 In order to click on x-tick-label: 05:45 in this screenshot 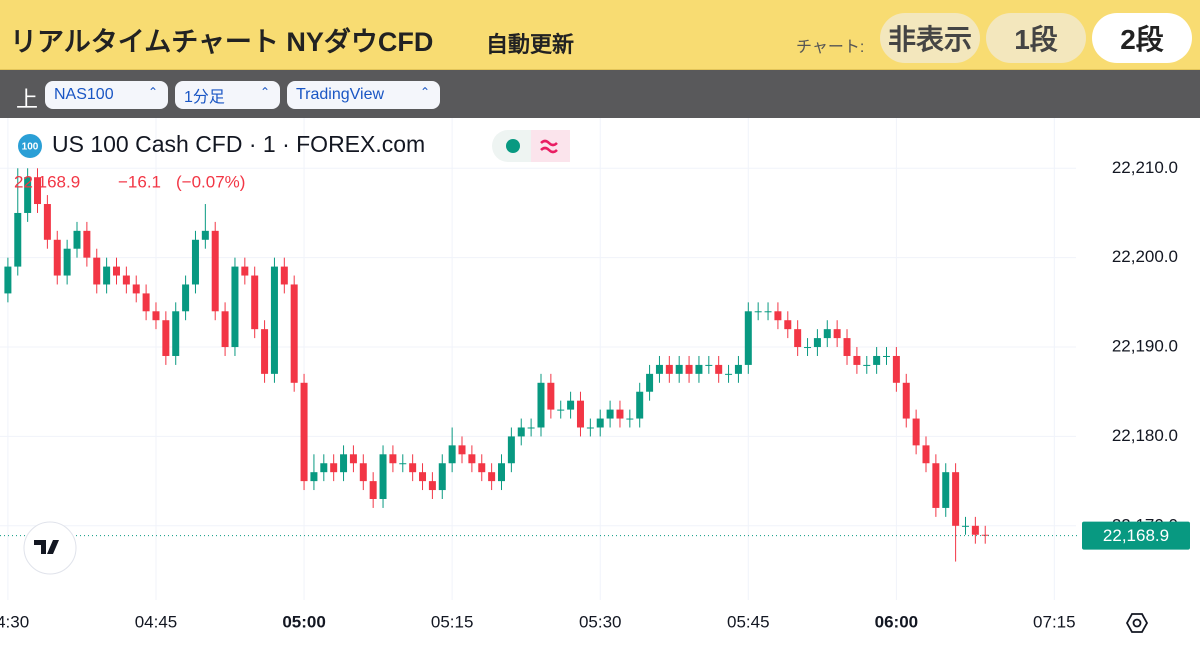, I will do `click(748, 621)`.